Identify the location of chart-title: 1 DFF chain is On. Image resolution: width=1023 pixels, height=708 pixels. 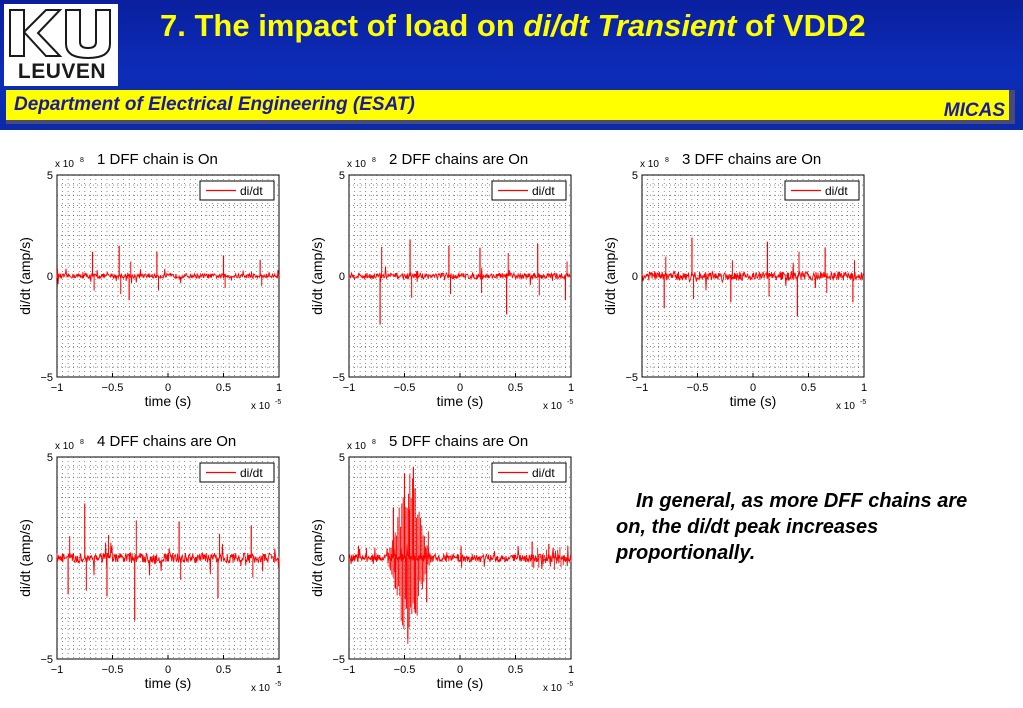
(157, 159).